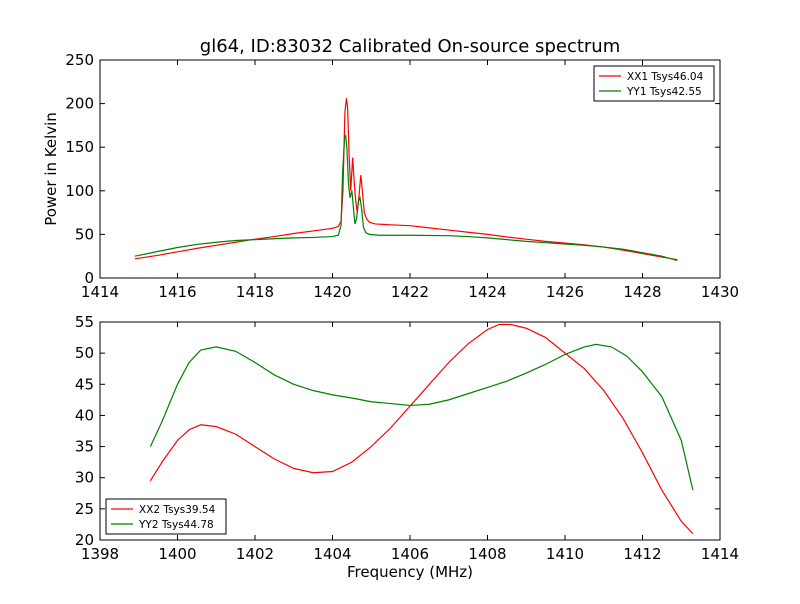 This screenshot has width=800, height=604. What do you see at coordinates (665, 77) in the screenshot?
I see `legend-entry: XX1 Tsys46.04` at bounding box center [665, 77].